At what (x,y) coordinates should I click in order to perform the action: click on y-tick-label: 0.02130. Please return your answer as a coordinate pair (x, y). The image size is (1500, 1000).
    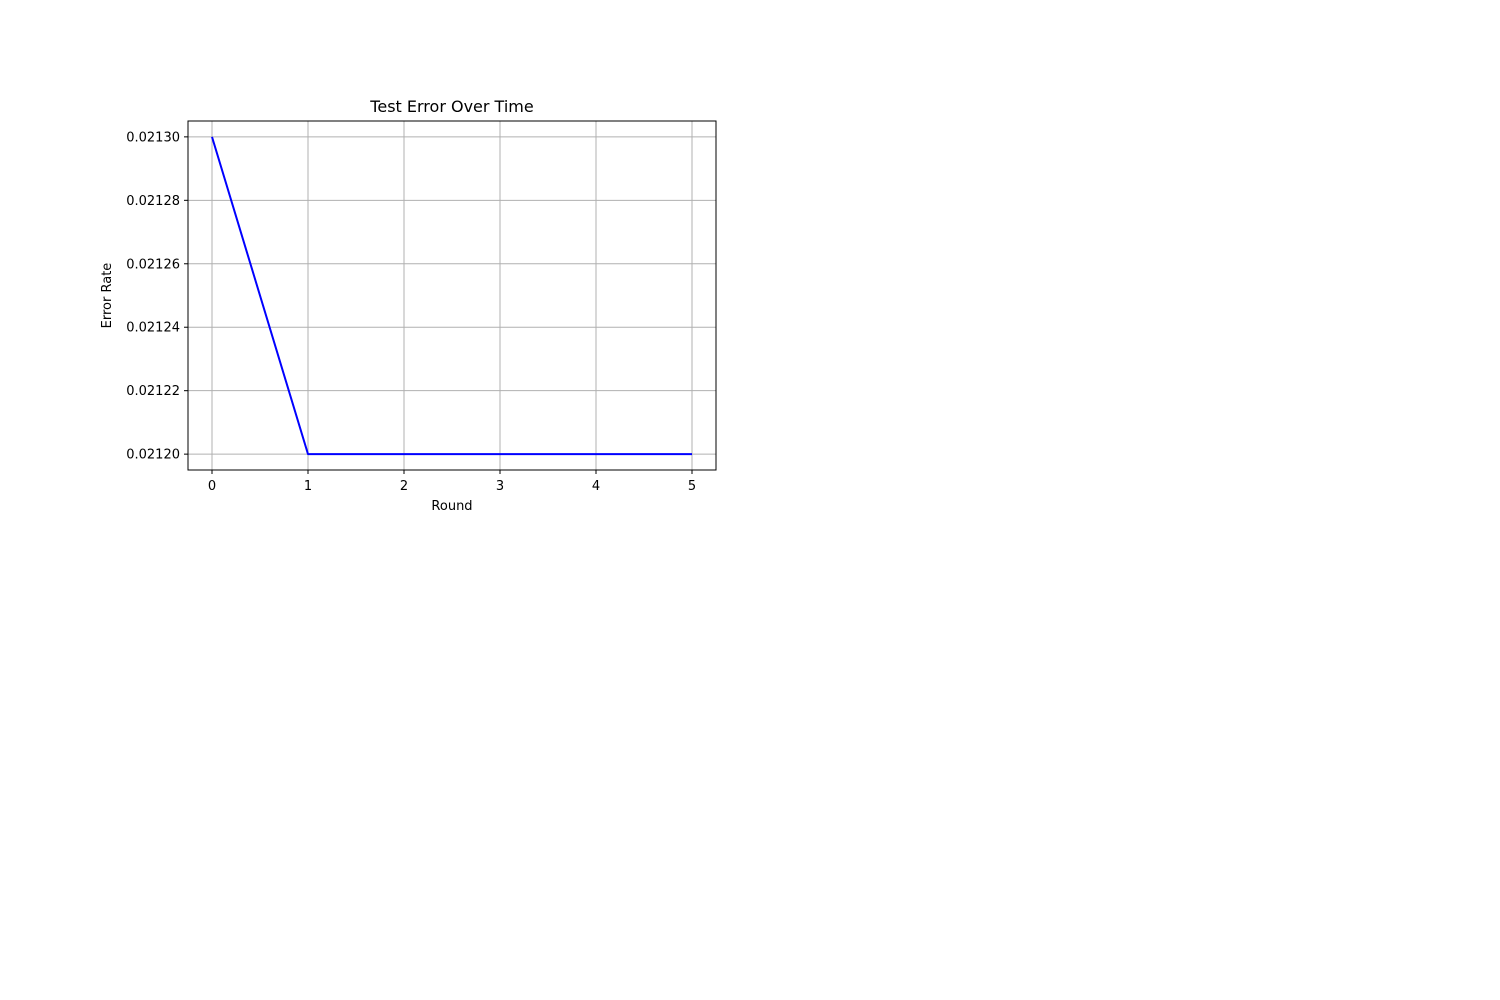
    Looking at the image, I should click on (153, 137).